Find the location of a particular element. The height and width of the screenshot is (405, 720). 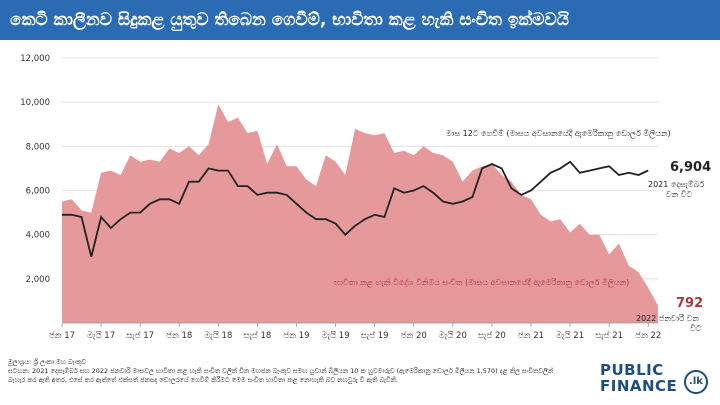

logo-badge: .lk is located at coordinates (696, 382).